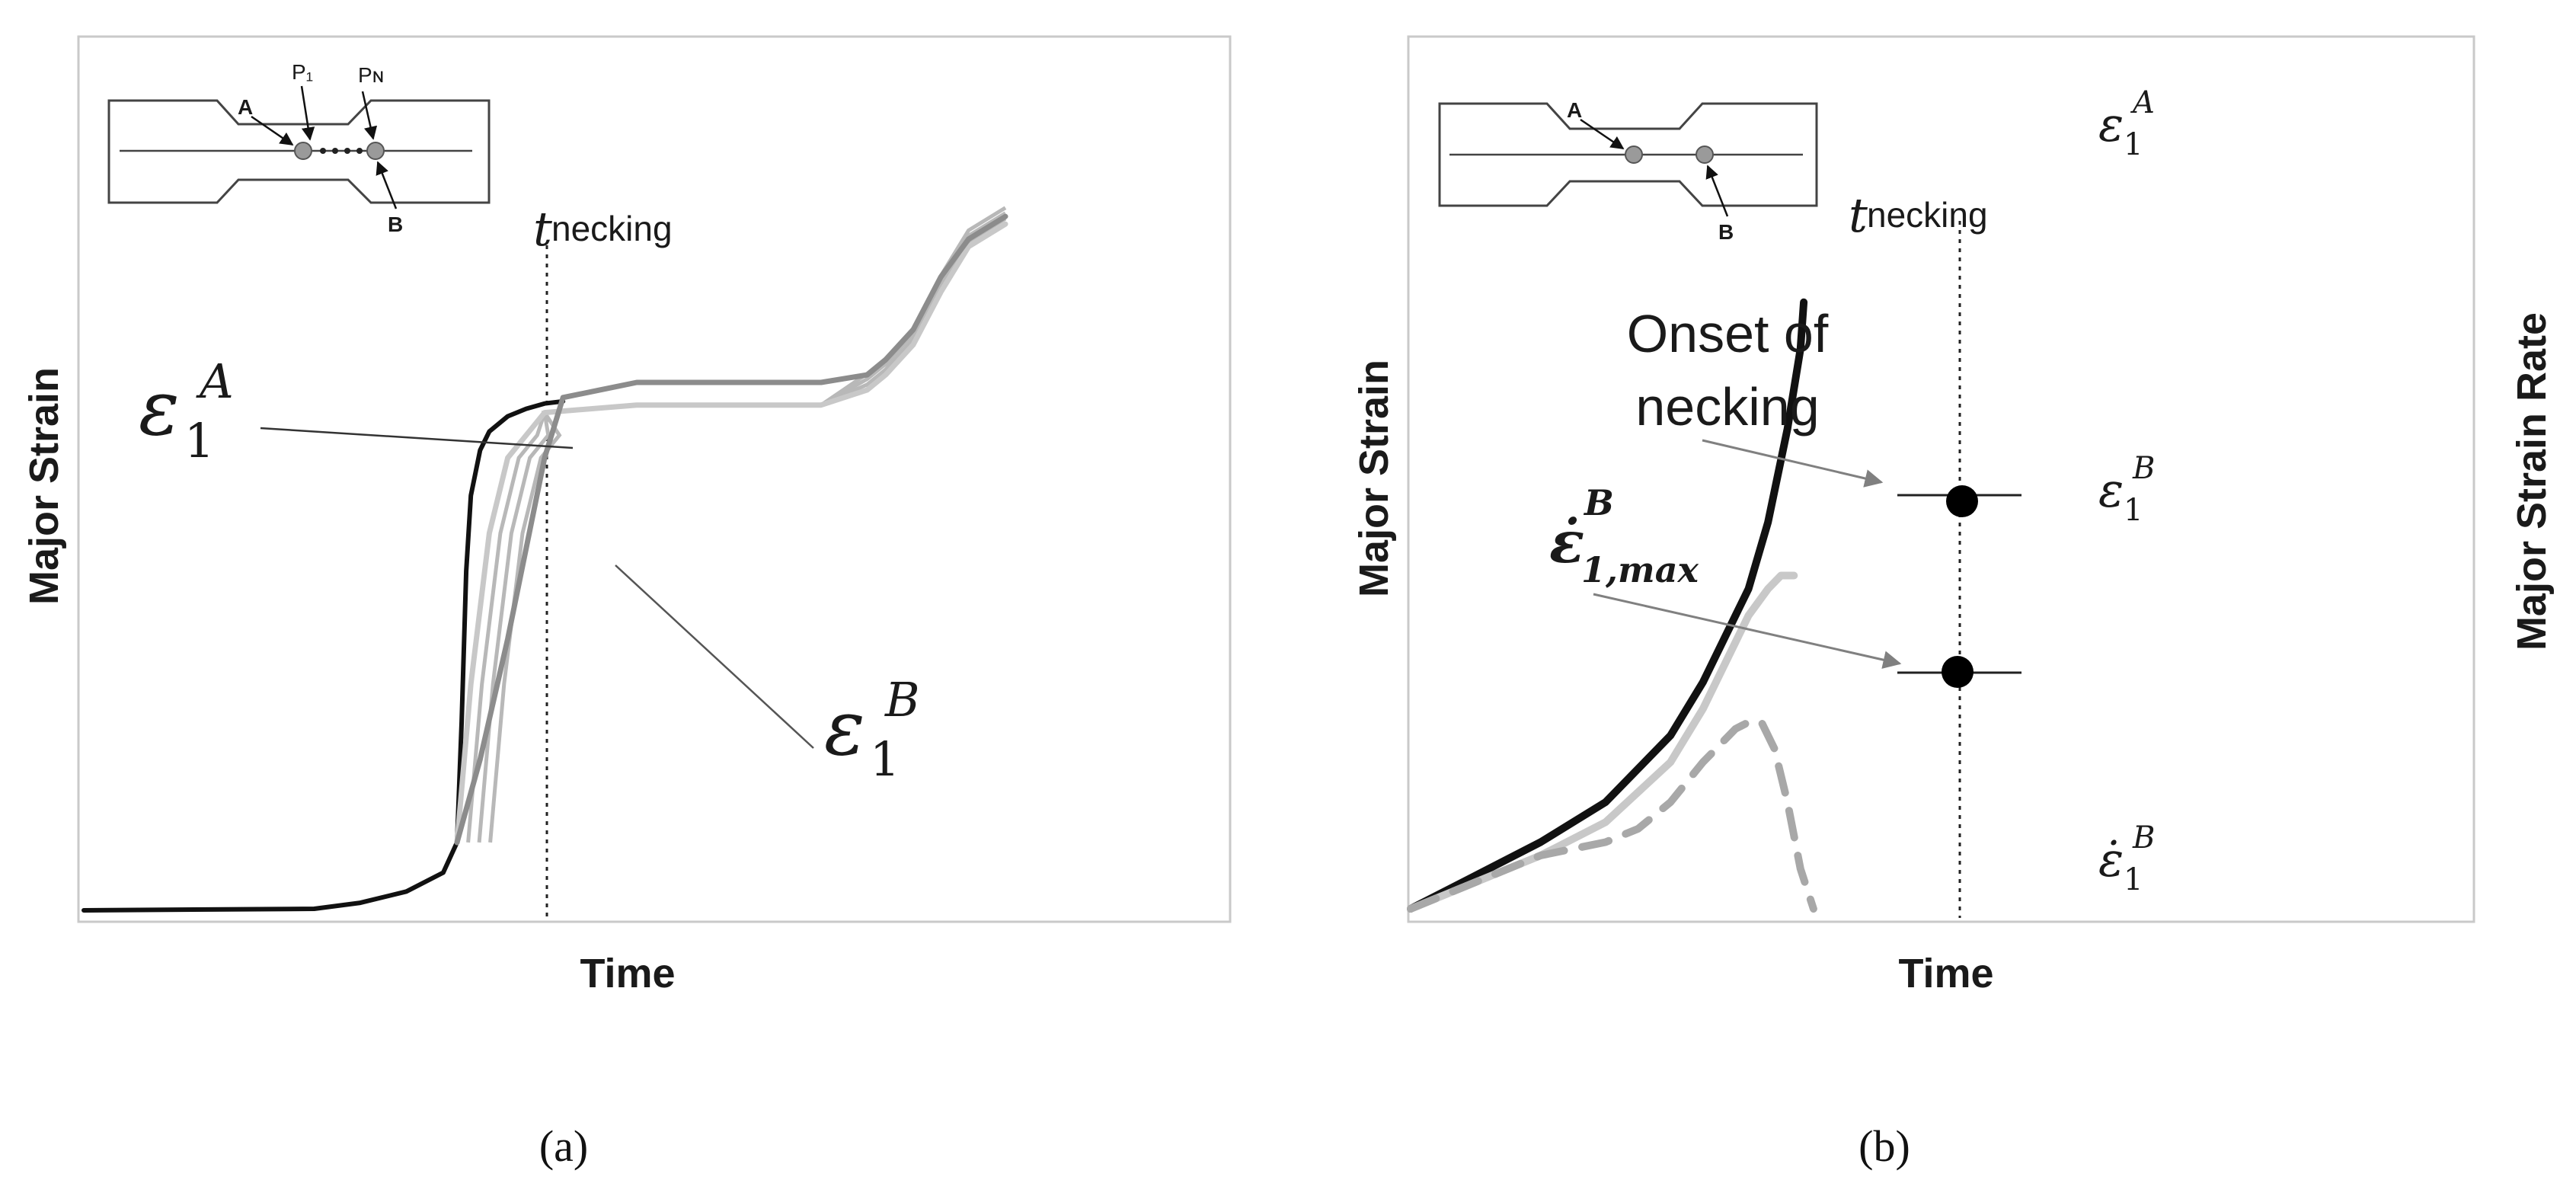 This screenshot has width=2576, height=1196. I want to click on label-epsdot1-B-b: ε̇ 1 B, so click(2126, 858).